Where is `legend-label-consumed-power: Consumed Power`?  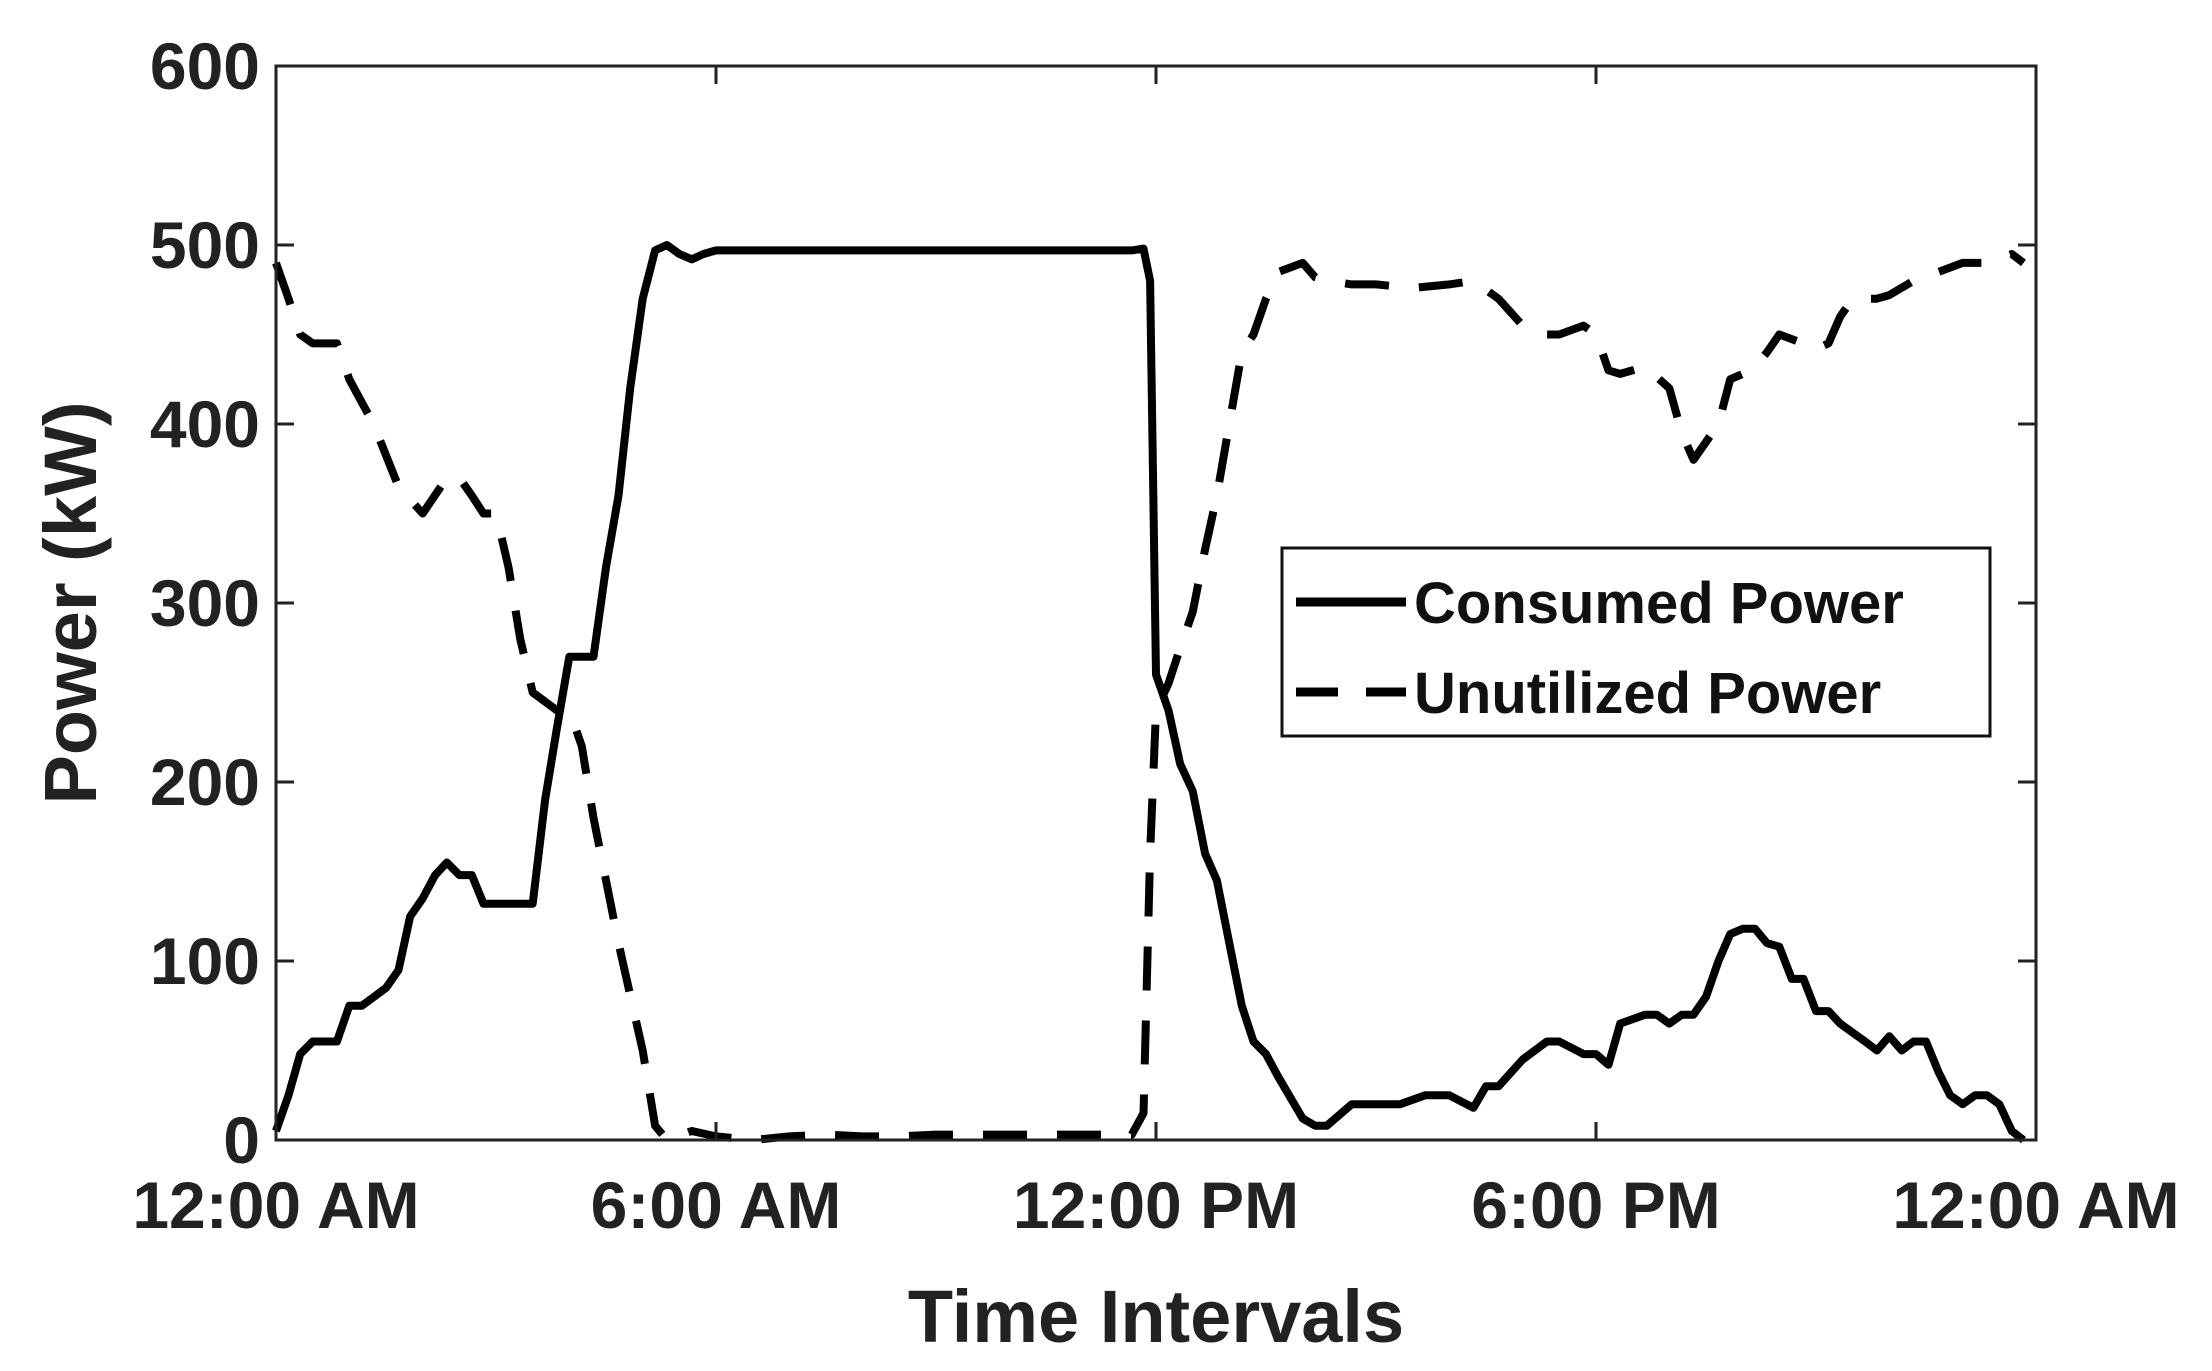 legend-label-consumed-power: Consumed Power is located at coordinates (1659, 603).